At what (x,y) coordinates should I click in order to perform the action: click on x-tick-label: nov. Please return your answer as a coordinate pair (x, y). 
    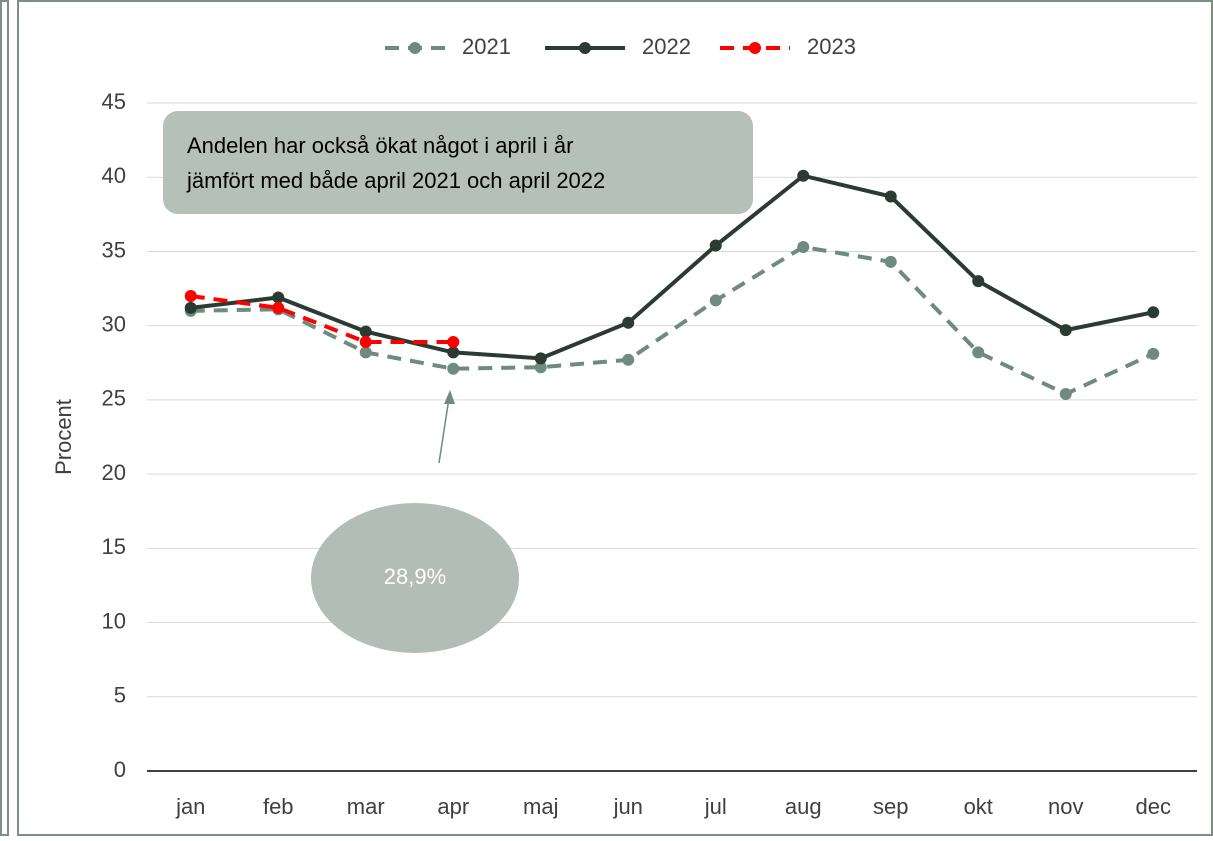
    Looking at the image, I should click on (1065, 806).